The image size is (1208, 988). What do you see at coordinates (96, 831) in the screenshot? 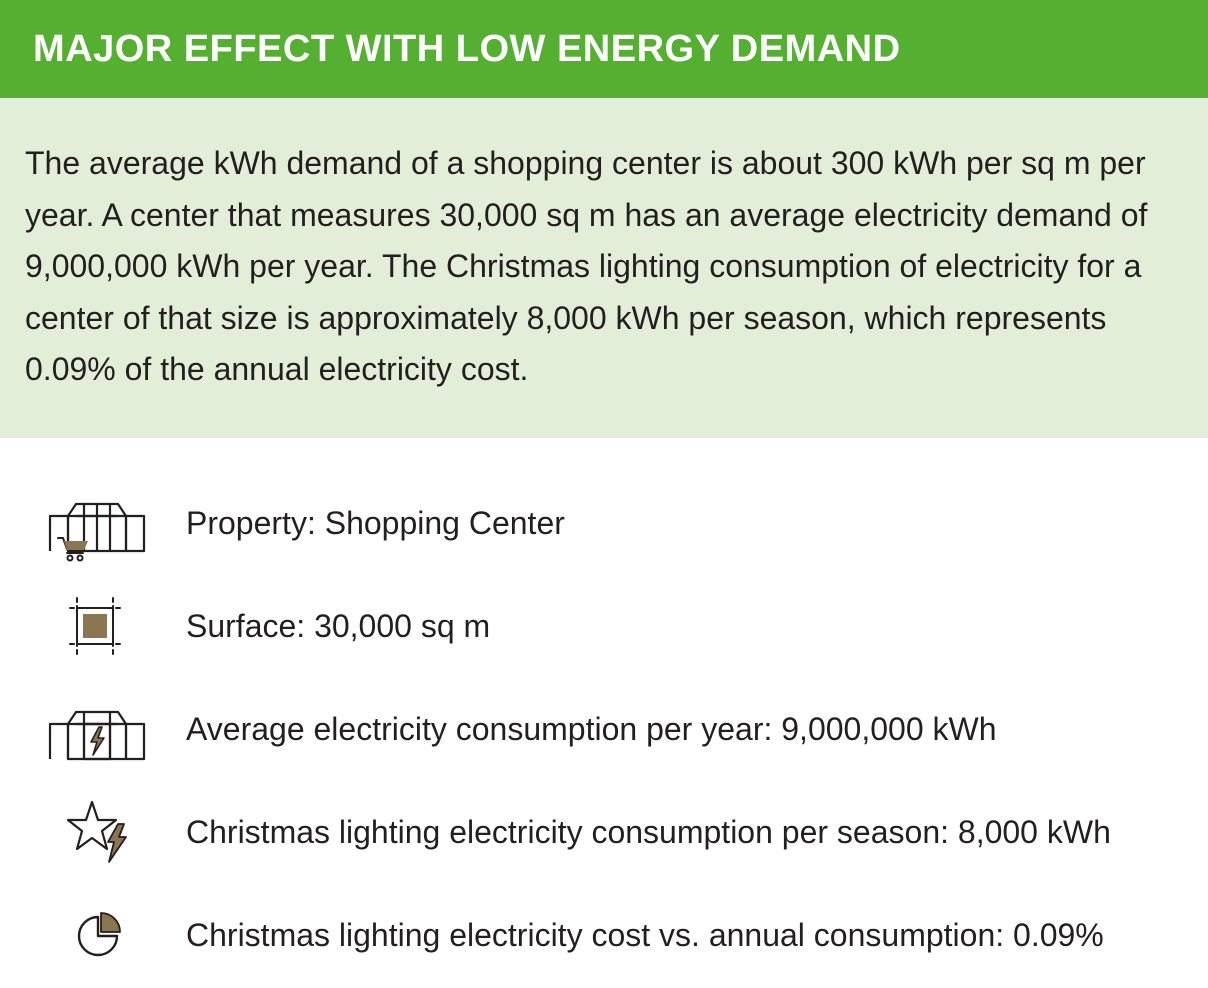
I see `star-lightning-icon` at bounding box center [96, 831].